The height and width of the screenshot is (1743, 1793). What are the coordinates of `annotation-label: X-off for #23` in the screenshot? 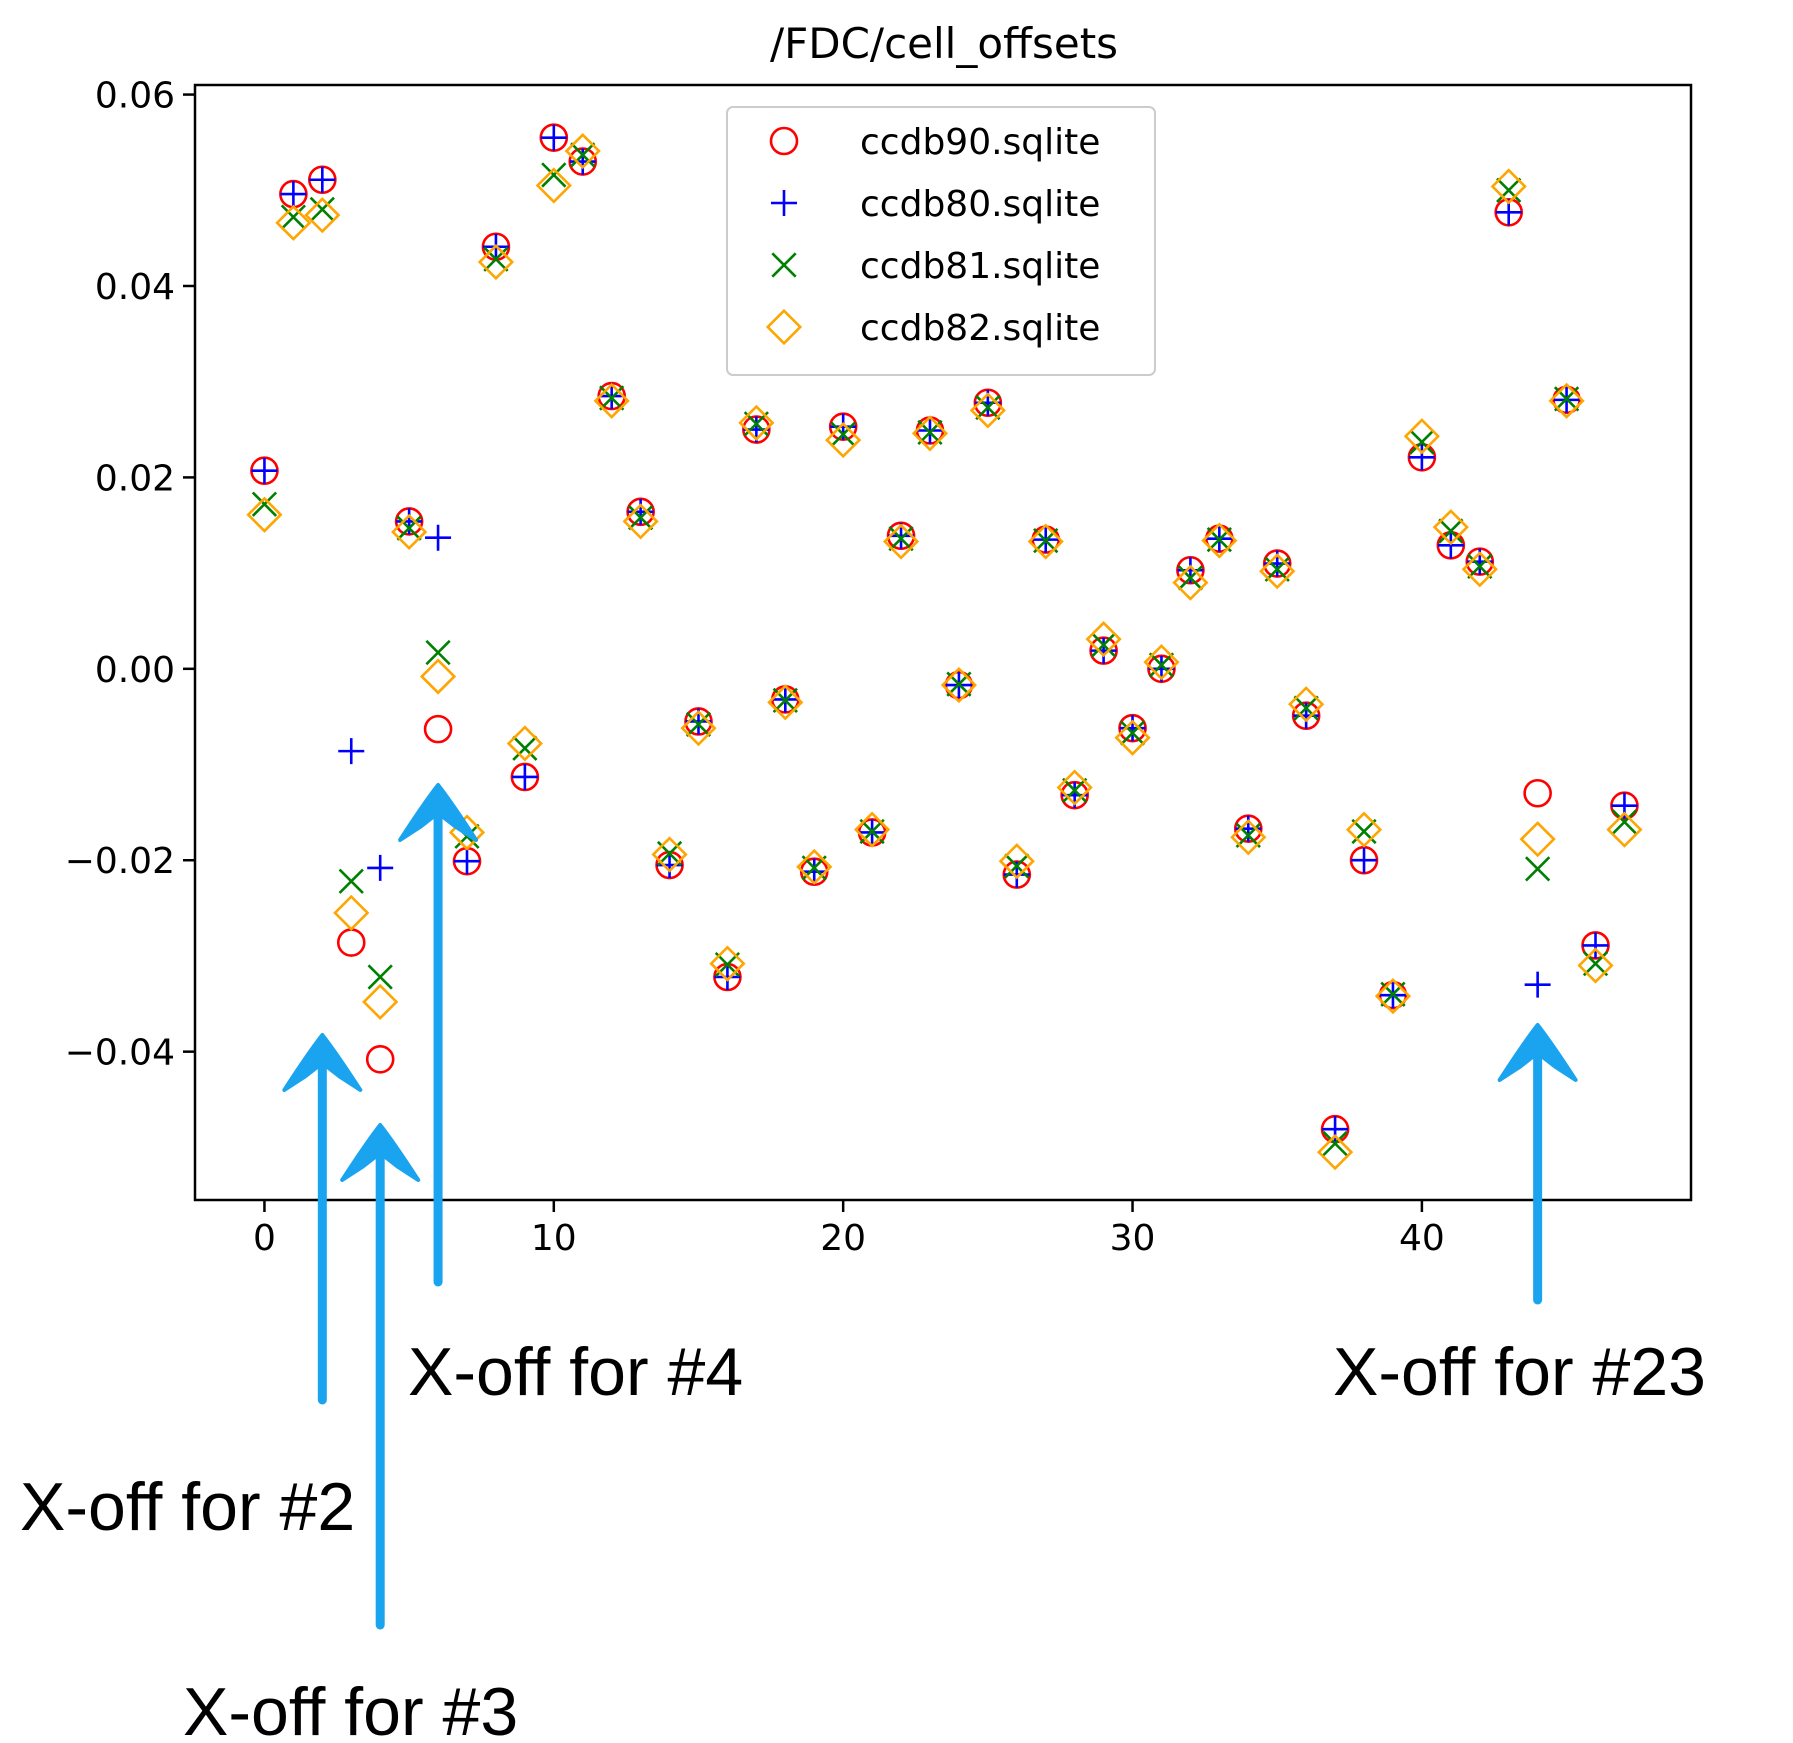 It's located at (1519, 1372).